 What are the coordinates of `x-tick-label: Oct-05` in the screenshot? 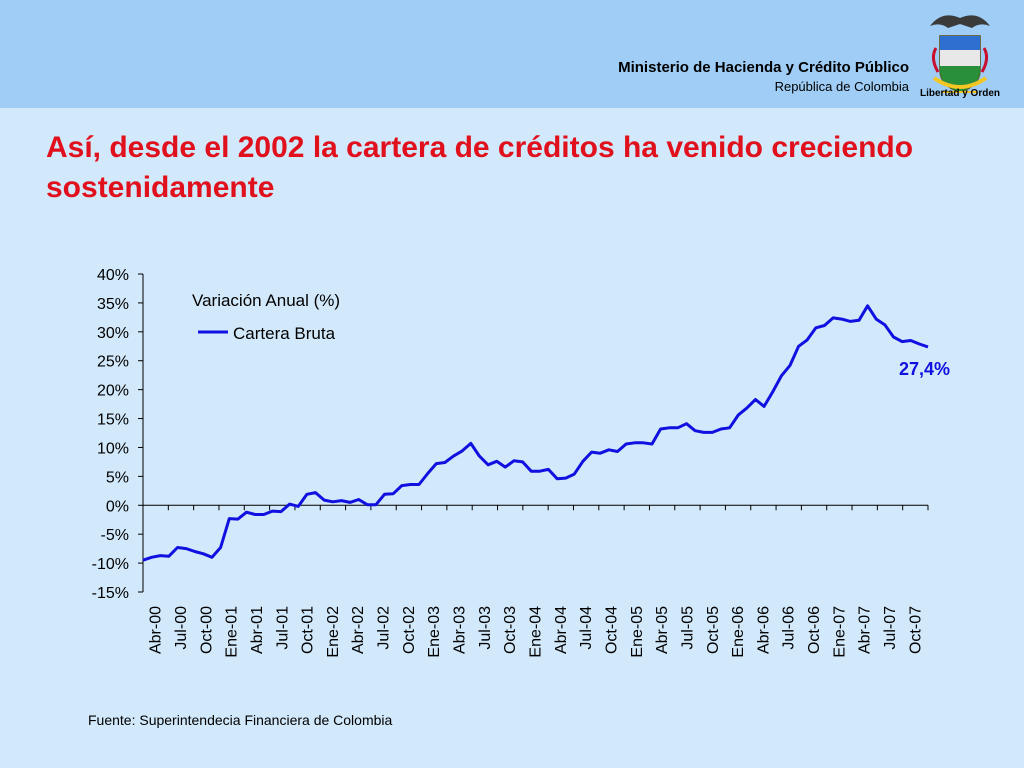 It's located at (713, 630).